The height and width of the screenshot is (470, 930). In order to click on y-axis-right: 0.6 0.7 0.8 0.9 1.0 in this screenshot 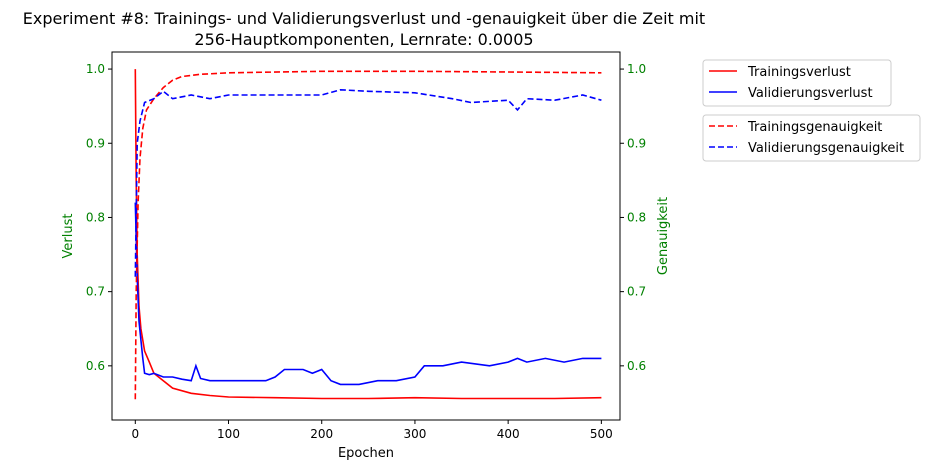, I will do `click(633, 217)`.